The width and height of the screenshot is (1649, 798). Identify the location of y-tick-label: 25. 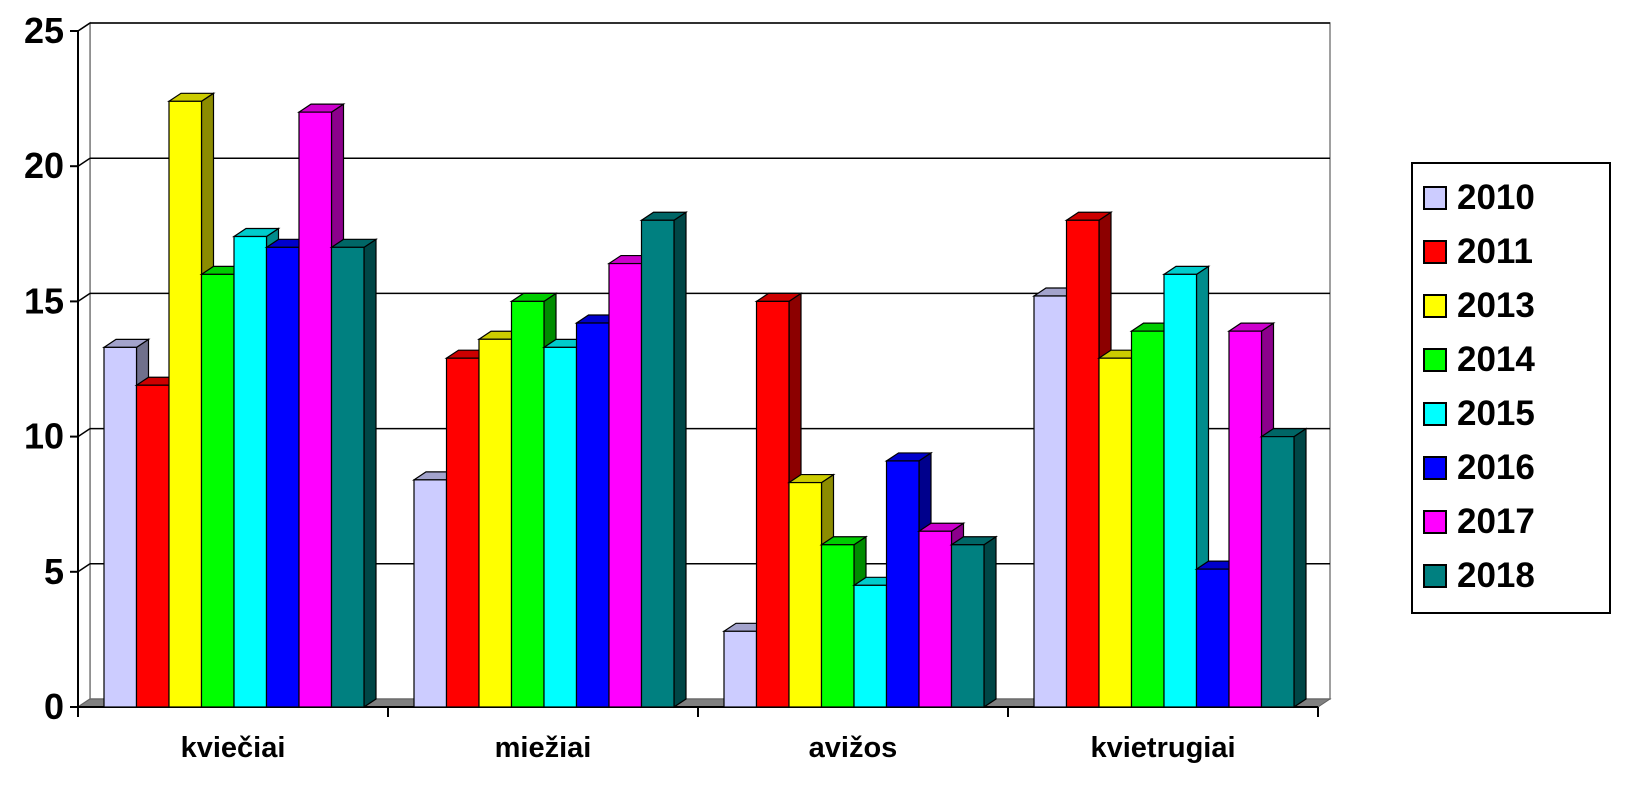
(44, 30).